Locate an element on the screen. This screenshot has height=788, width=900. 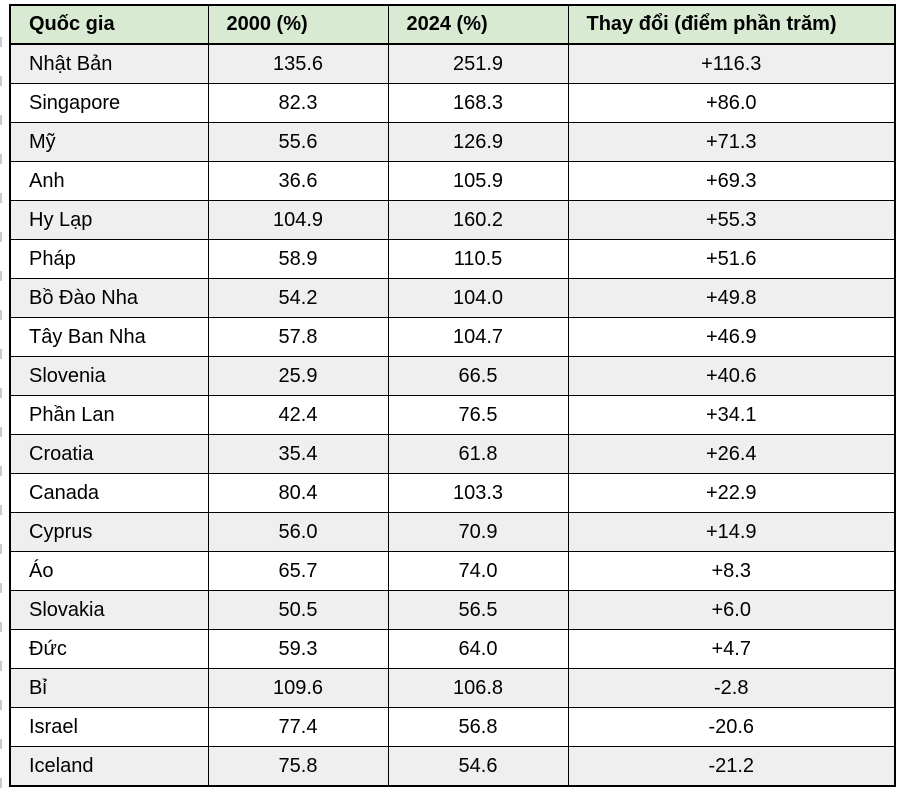
cell-2024: 54.6 is located at coordinates (478, 766).